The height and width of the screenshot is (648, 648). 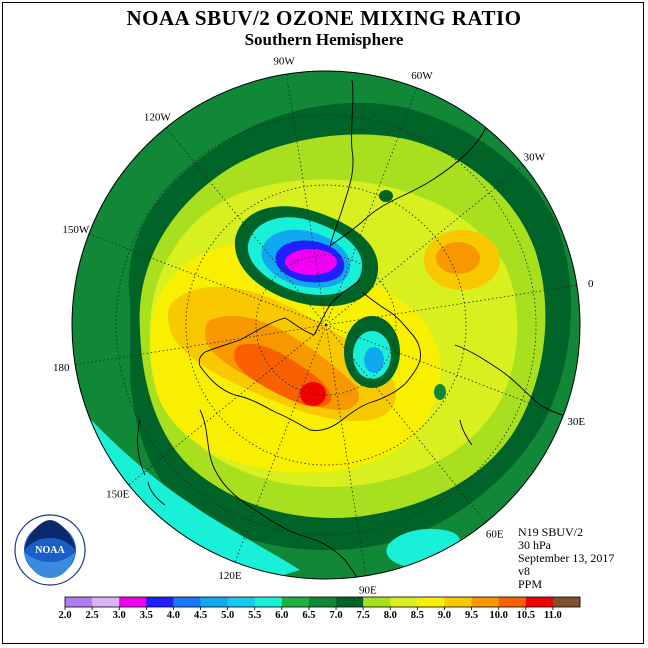 I want to click on colorbar-swatch-6.0, so click(x=295, y=602).